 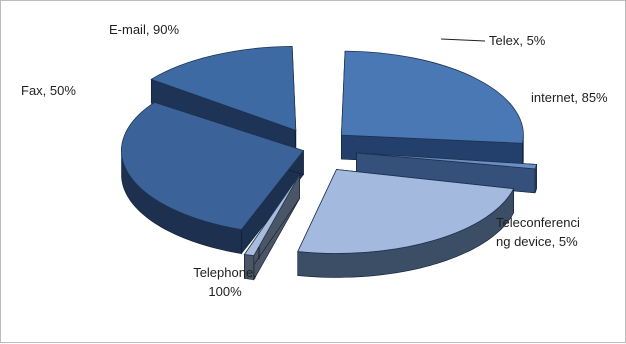 I want to click on data-label-e-mail: E-mail, 90%, so click(x=144, y=29).